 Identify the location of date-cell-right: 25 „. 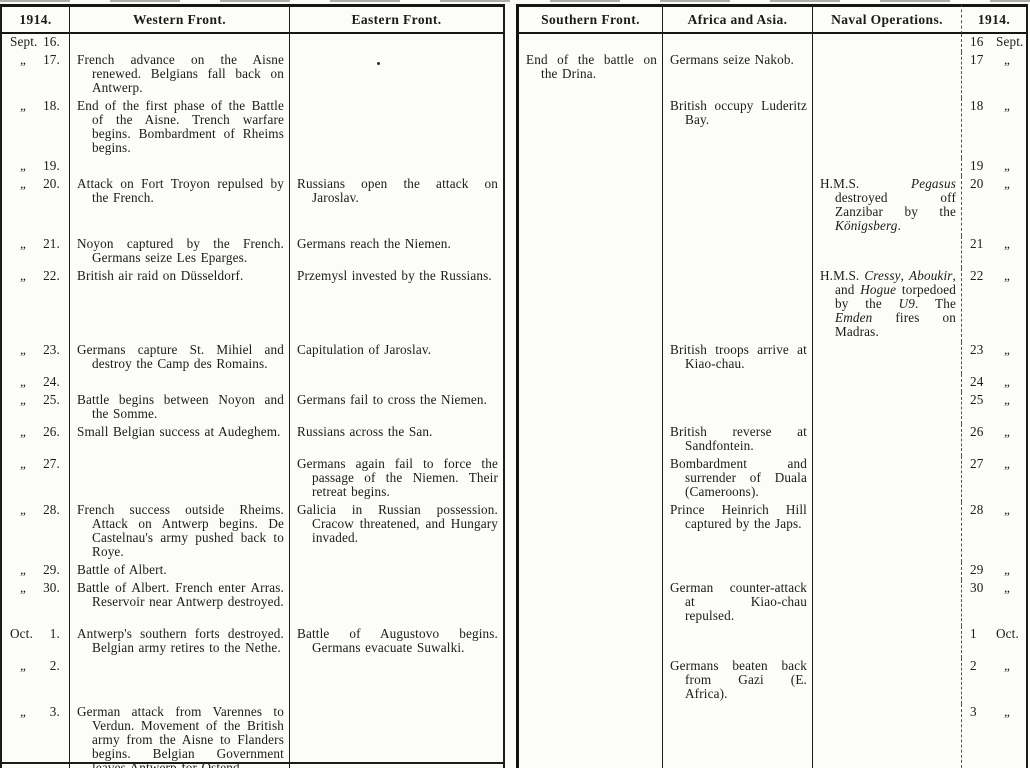
(995, 408).